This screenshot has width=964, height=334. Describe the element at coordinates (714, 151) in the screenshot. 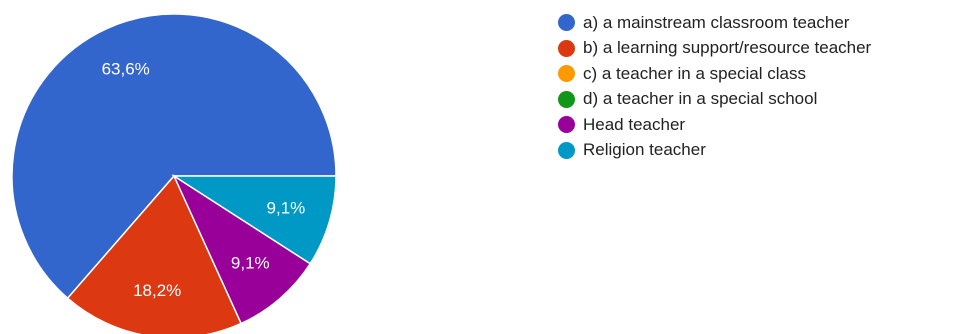

I see `legend-item-religion-teacher: Religion teacher` at that location.